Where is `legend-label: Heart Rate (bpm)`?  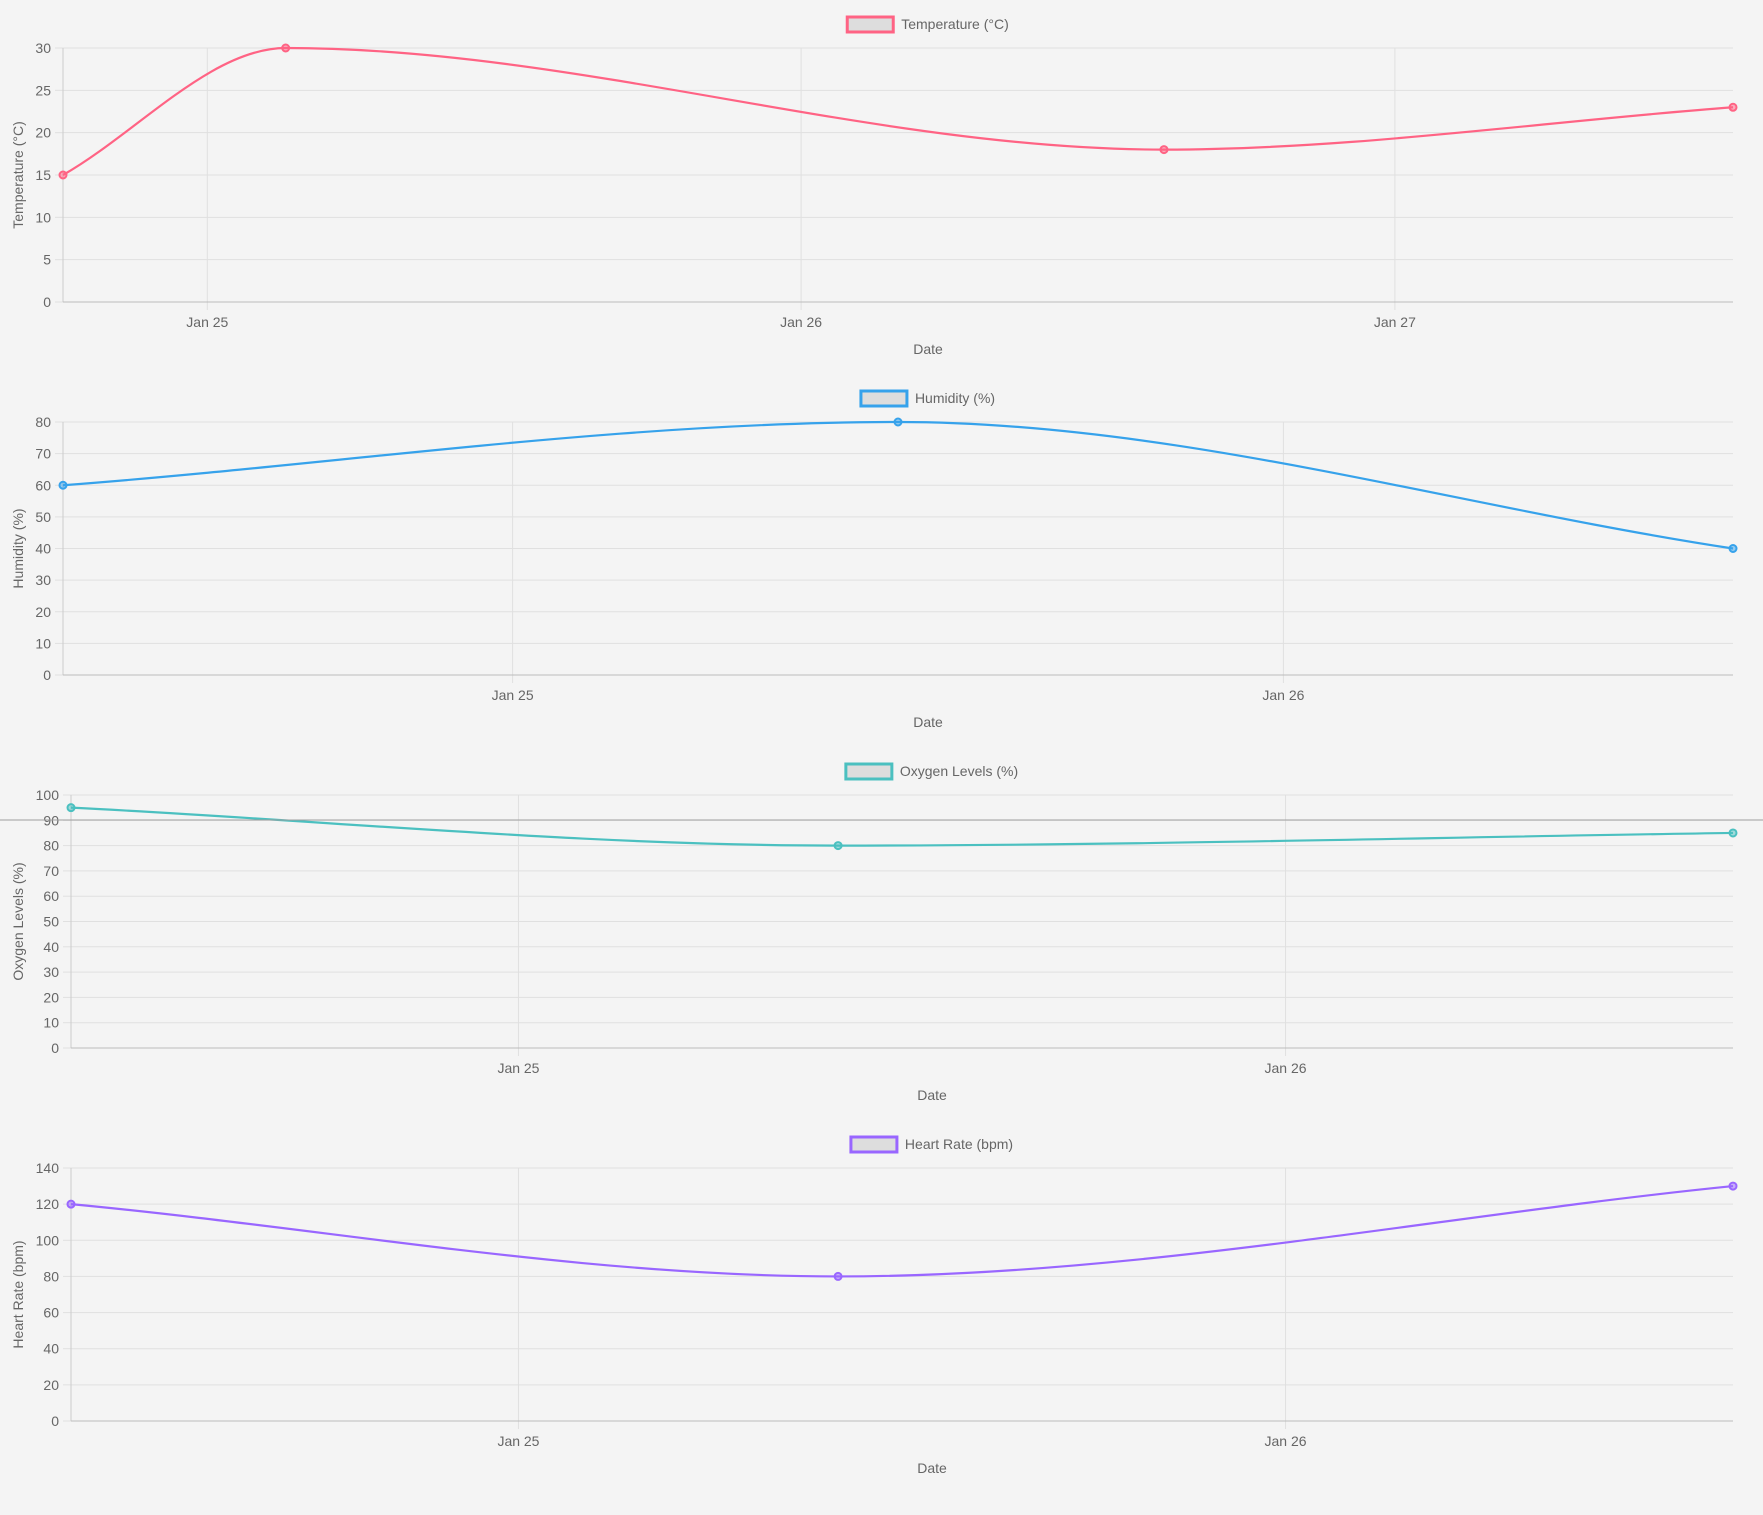 legend-label: Heart Rate (bpm) is located at coordinates (959, 1144).